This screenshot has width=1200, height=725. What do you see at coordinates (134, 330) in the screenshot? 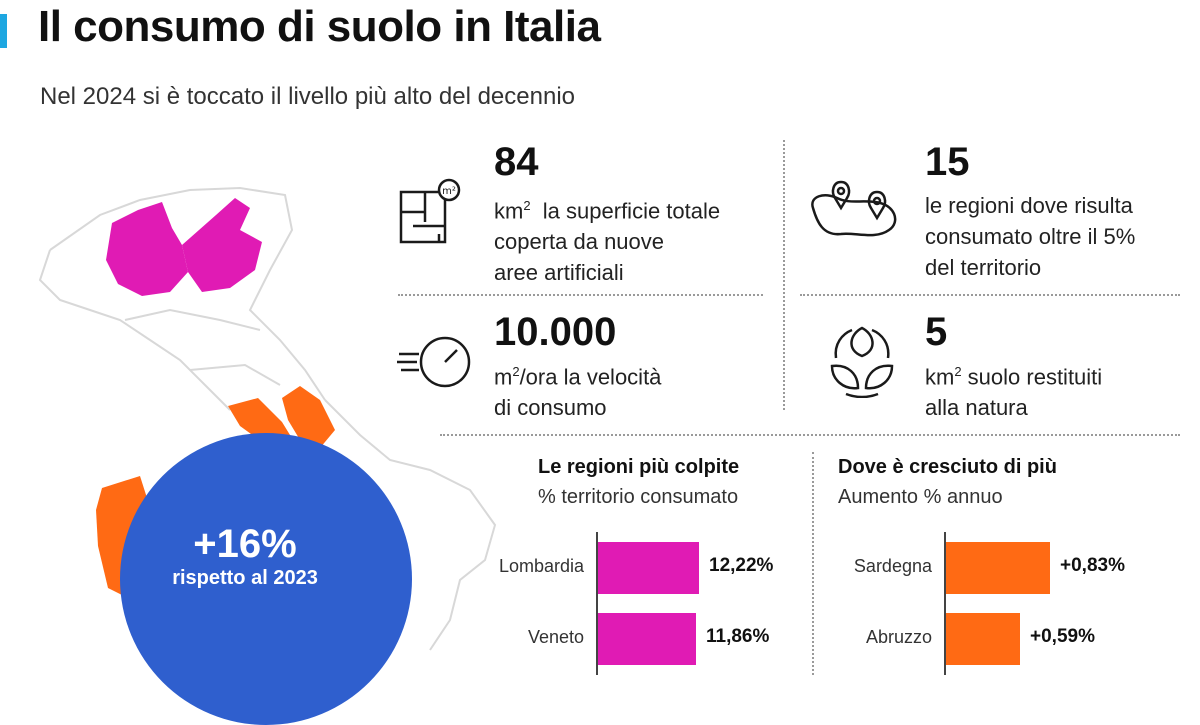
I see `map-outline-west` at bounding box center [134, 330].